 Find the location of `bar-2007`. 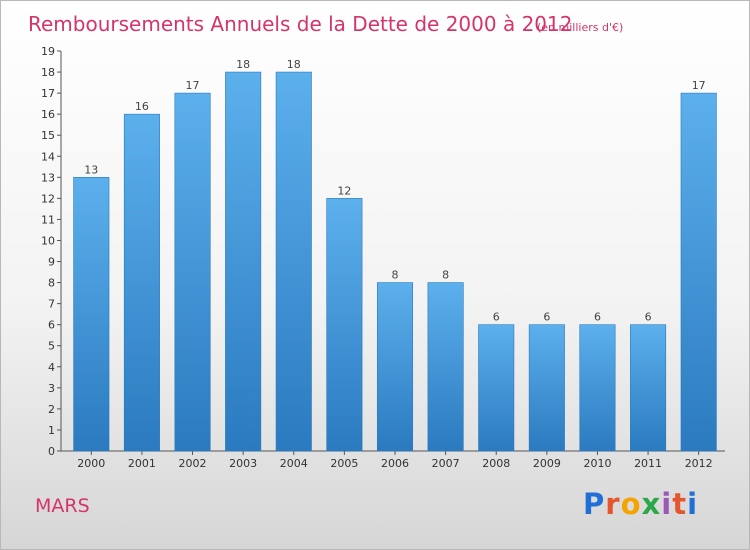

bar-2007 is located at coordinates (445, 367).